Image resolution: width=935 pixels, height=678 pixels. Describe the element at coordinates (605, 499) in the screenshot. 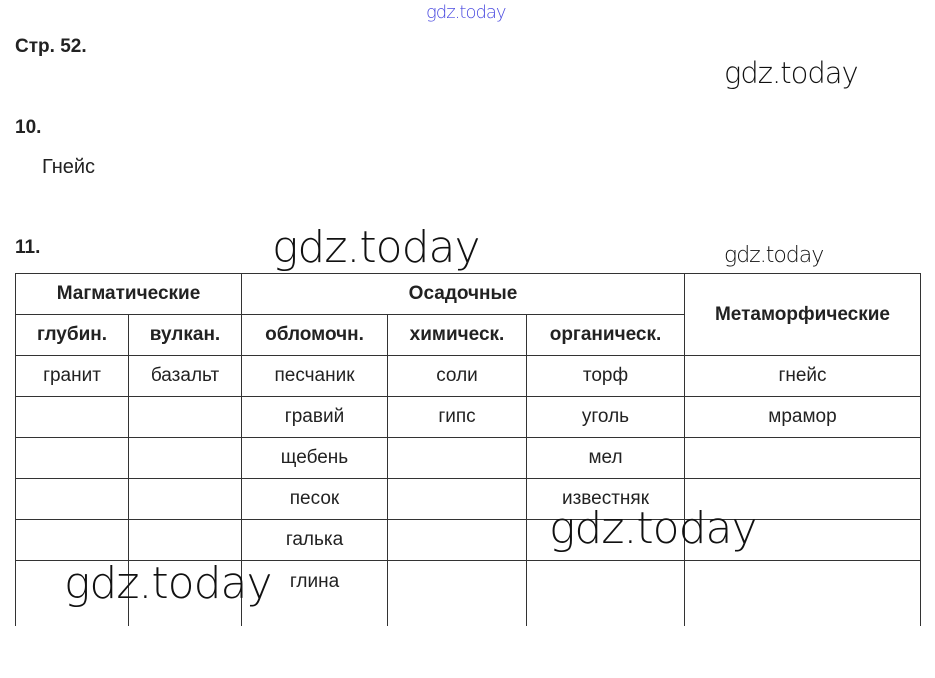

I see `table-cell: известняк` at that location.